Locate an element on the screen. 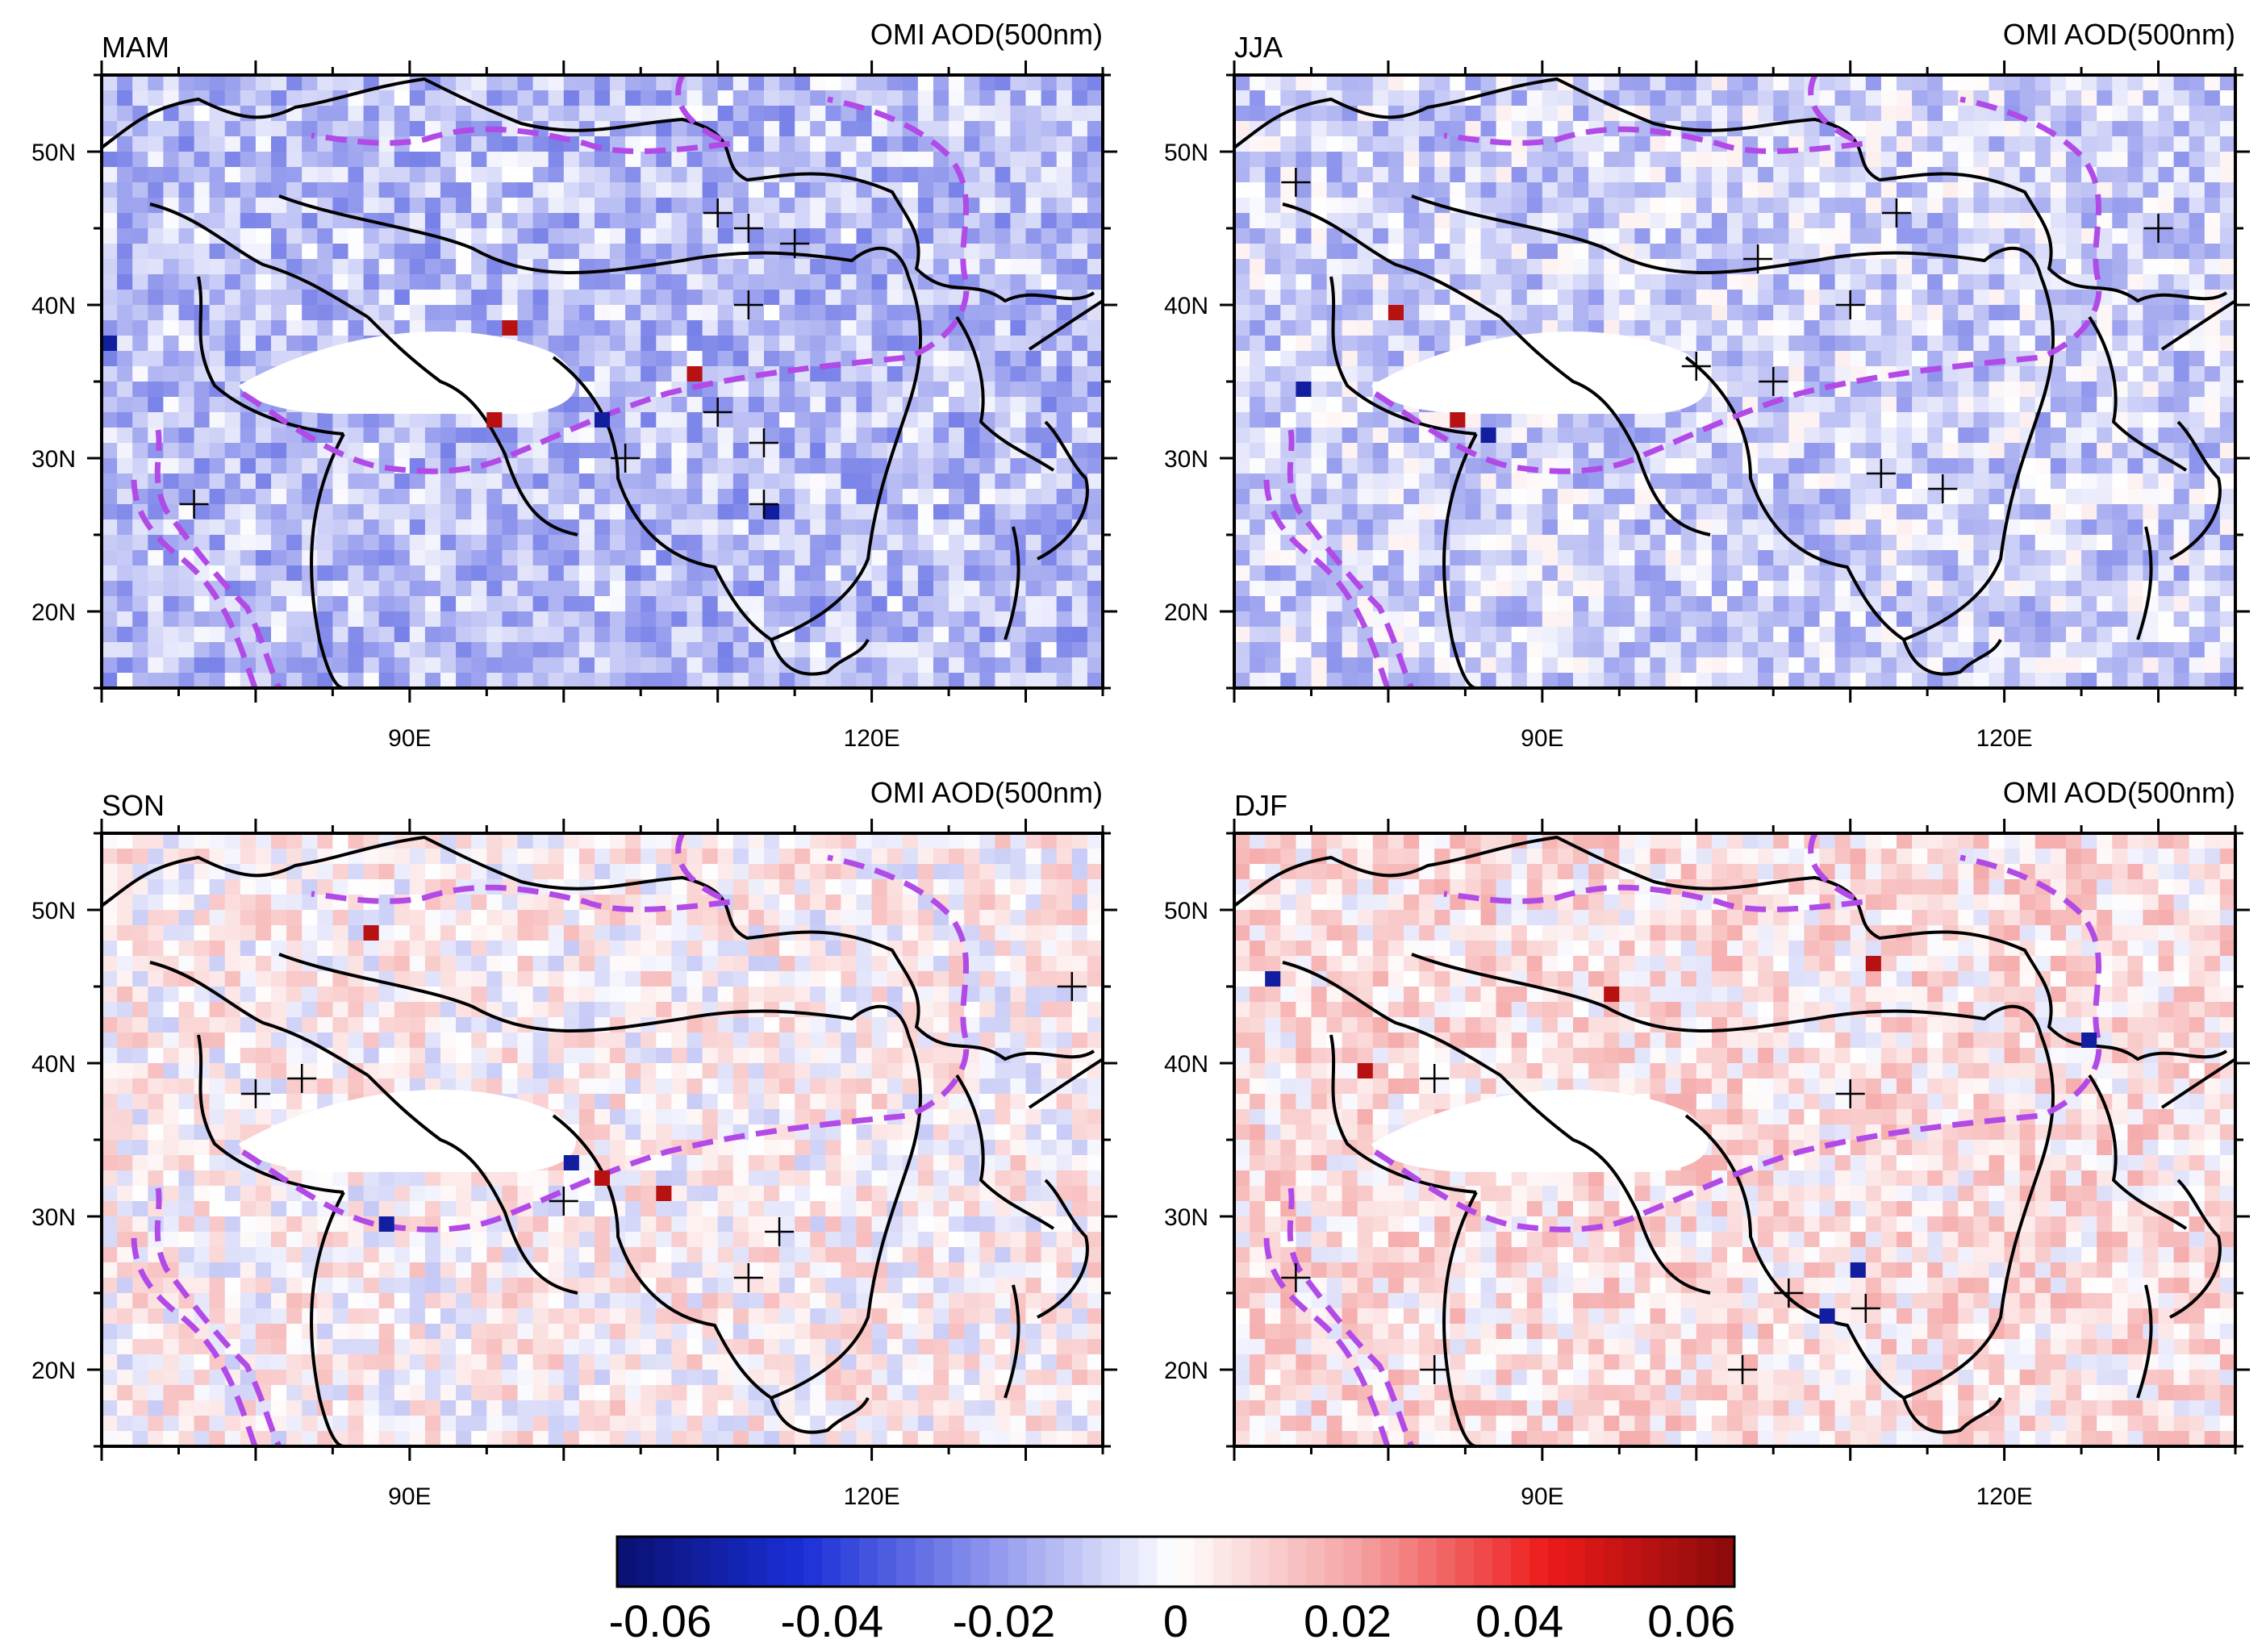  latitude-tick-label: 40N is located at coordinates (53, 306).